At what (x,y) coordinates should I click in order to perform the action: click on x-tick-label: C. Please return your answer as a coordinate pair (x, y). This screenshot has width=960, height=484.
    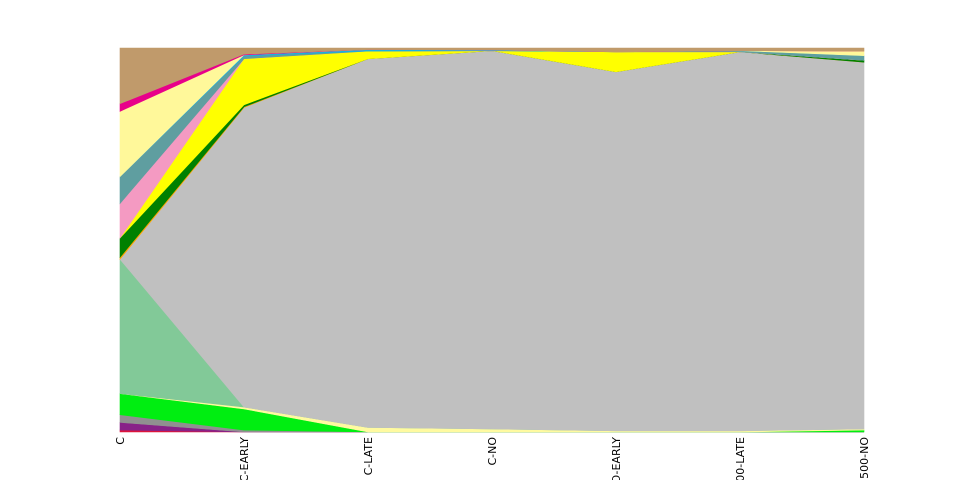
    Looking at the image, I should click on (120, 441).